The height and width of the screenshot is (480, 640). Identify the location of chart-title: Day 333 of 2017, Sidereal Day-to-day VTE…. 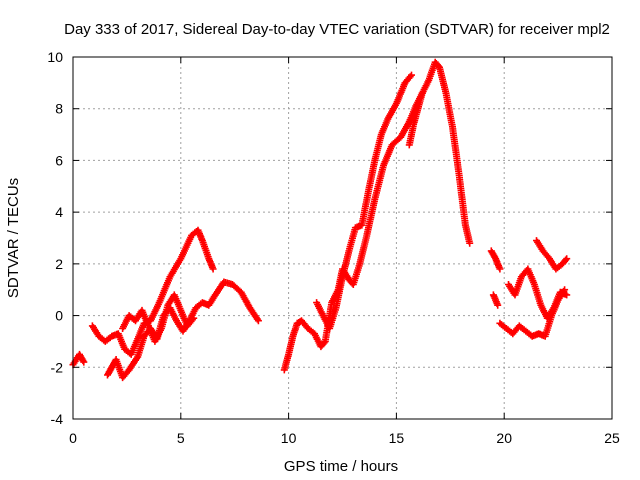
(337, 29).